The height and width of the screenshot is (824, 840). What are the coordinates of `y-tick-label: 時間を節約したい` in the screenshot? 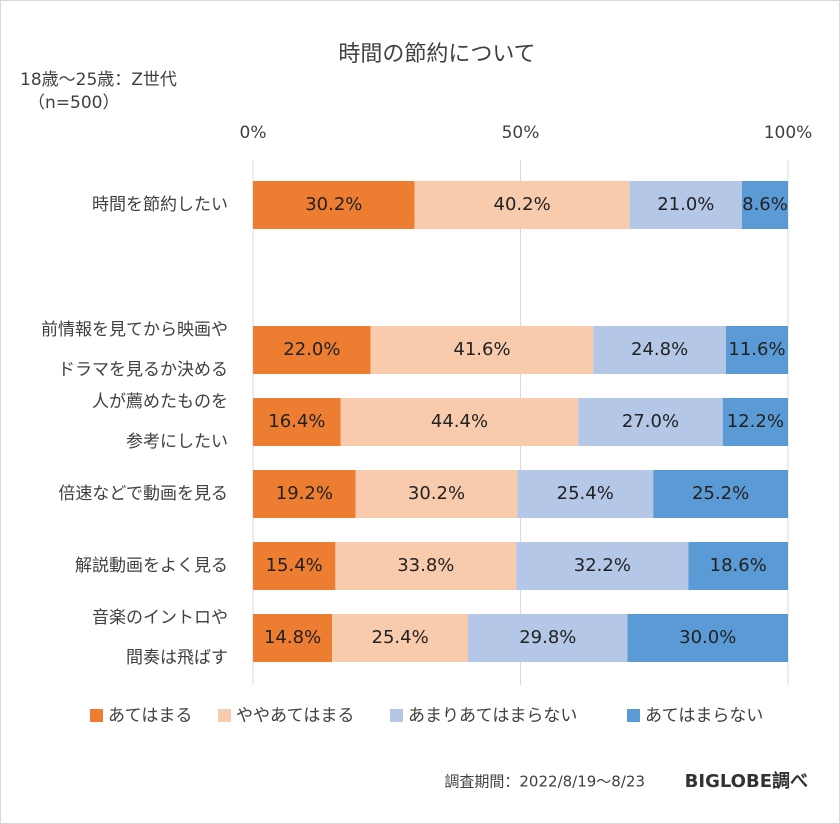 It's located at (160, 205).